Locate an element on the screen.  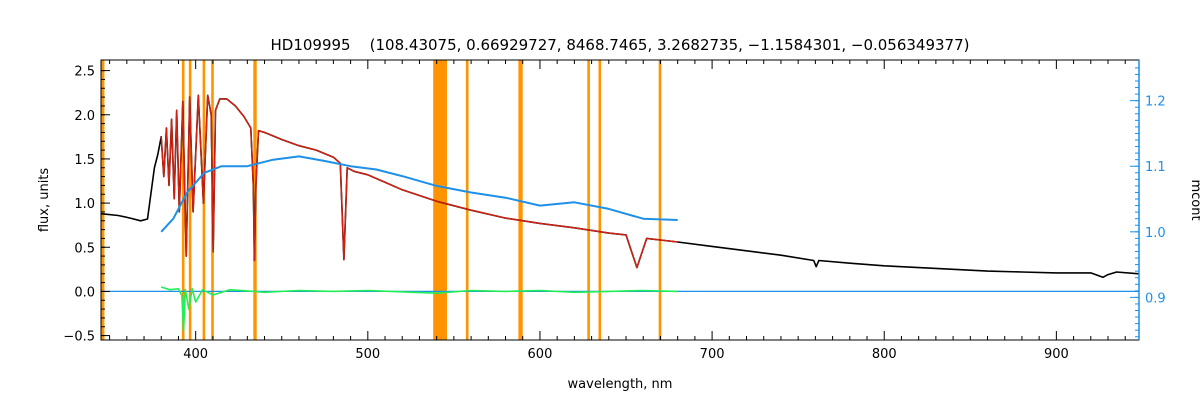
y2-axis-label: mcont is located at coordinates (1194, 199).